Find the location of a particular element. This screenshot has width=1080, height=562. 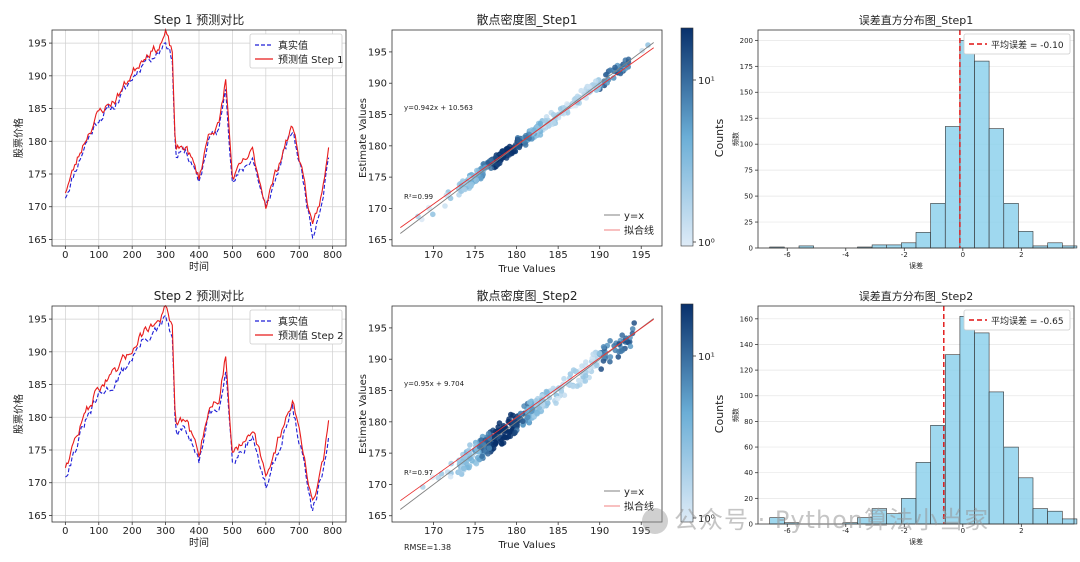

colorbar-tick-label: 10¹ is located at coordinates (706, 81).